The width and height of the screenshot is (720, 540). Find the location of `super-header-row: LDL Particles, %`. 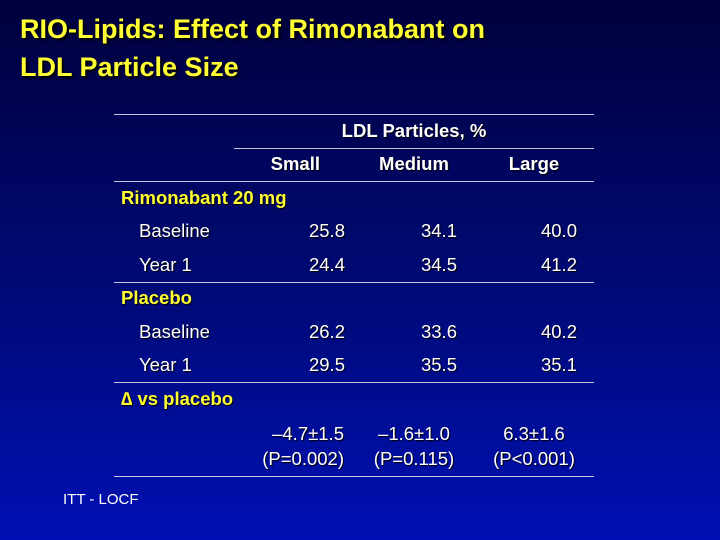

super-header-row: LDL Particles, % is located at coordinates (354, 131).